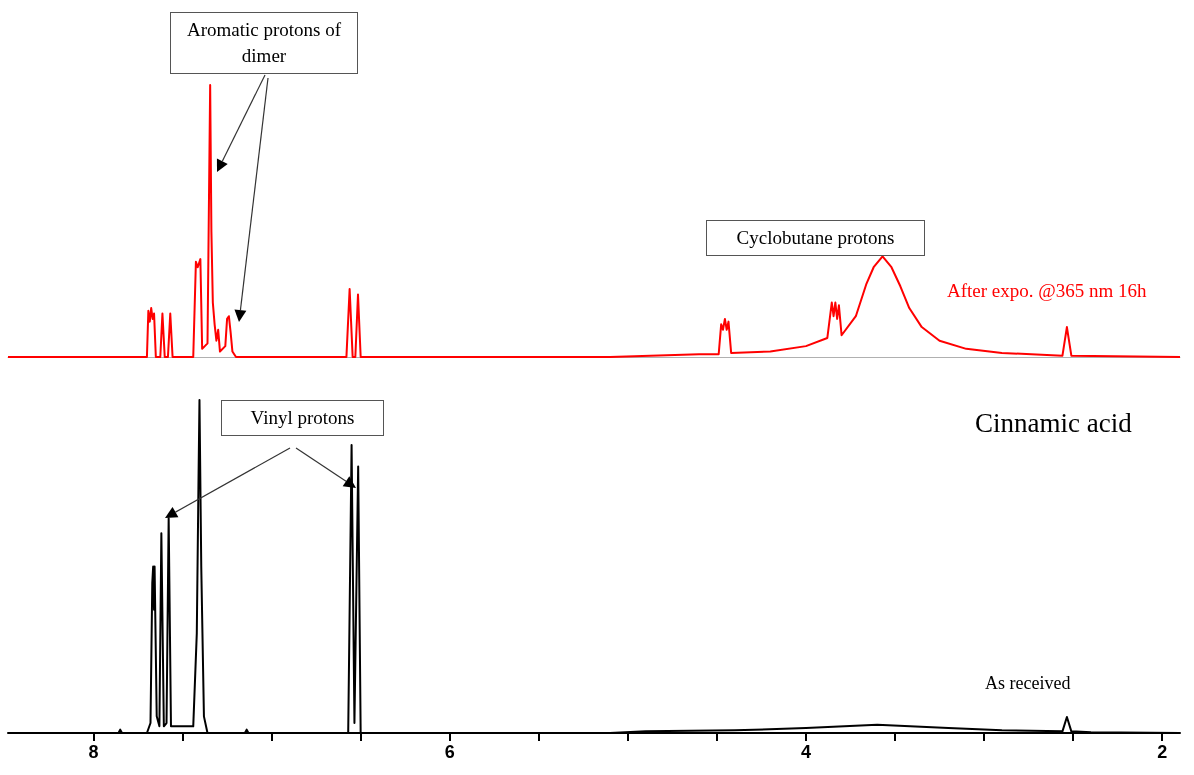 This screenshot has width=1194, height=775. What do you see at coordinates (302, 418) in the screenshot?
I see `text-box: Vinyl protons` at bounding box center [302, 418].